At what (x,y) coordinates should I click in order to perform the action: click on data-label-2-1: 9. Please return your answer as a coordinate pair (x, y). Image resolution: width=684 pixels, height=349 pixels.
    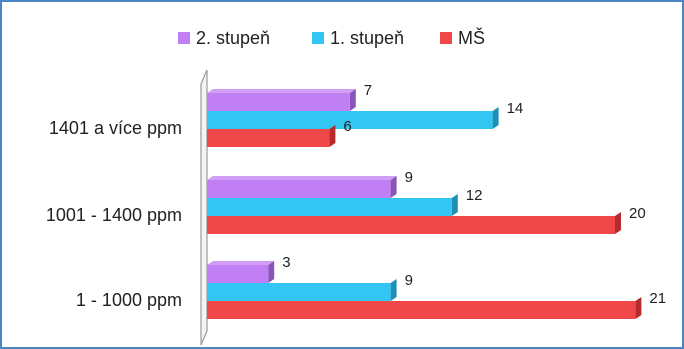
    Looking at the image, I should click on (409, 177).